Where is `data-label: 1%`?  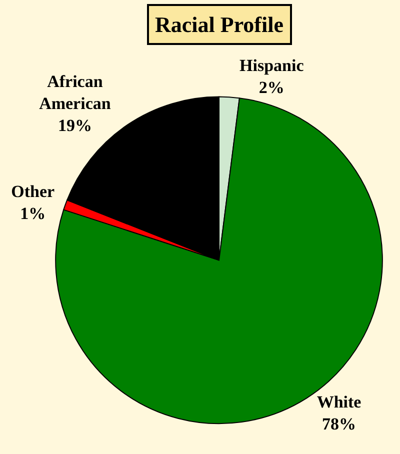
data-label: 1% is located at coordinates (33, 214).